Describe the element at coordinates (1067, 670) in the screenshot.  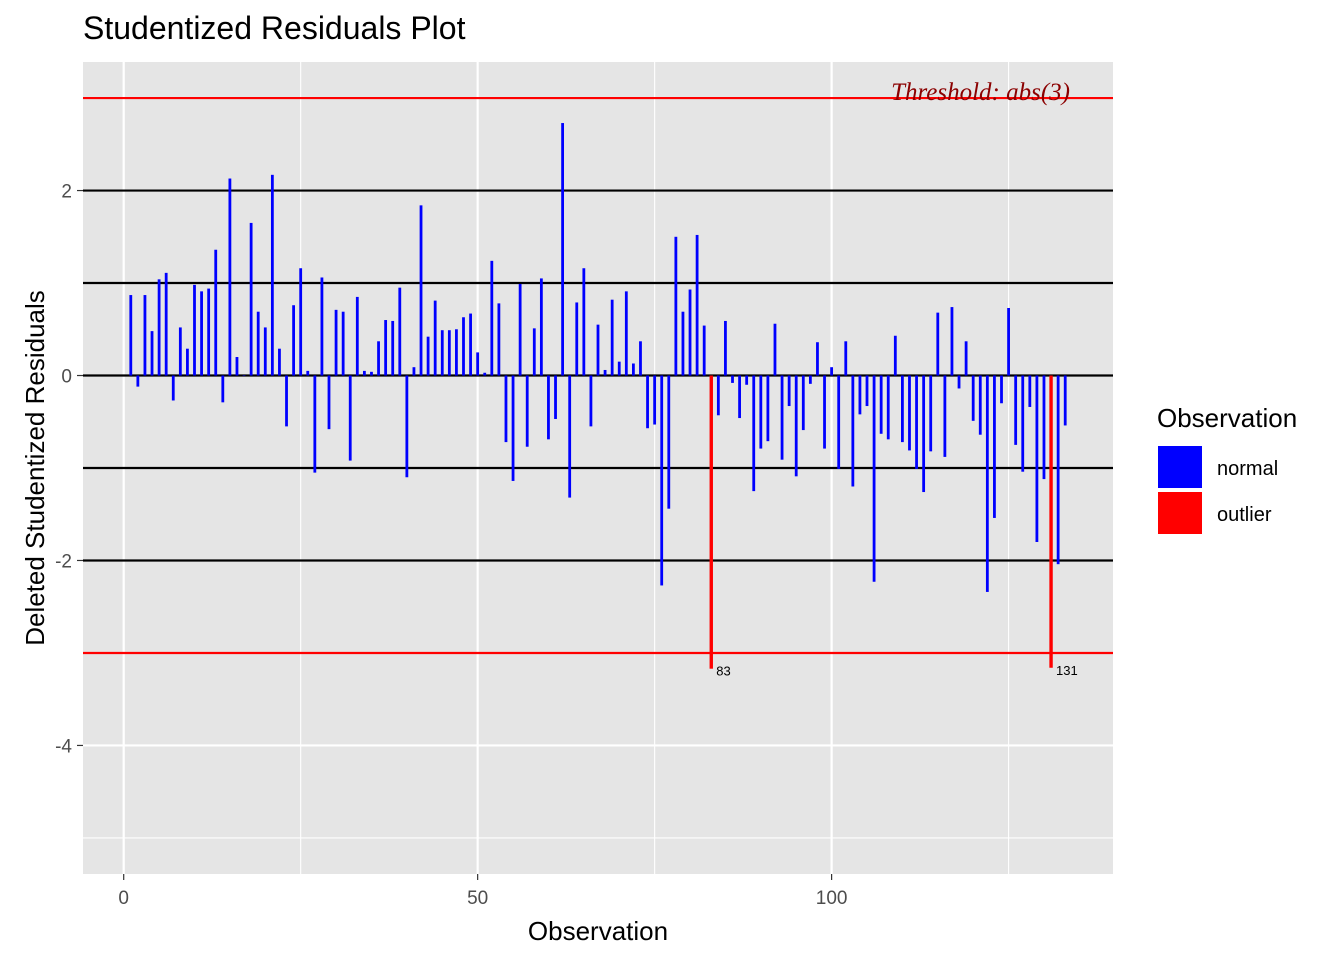
I see `outlier-label: 131` at that location.